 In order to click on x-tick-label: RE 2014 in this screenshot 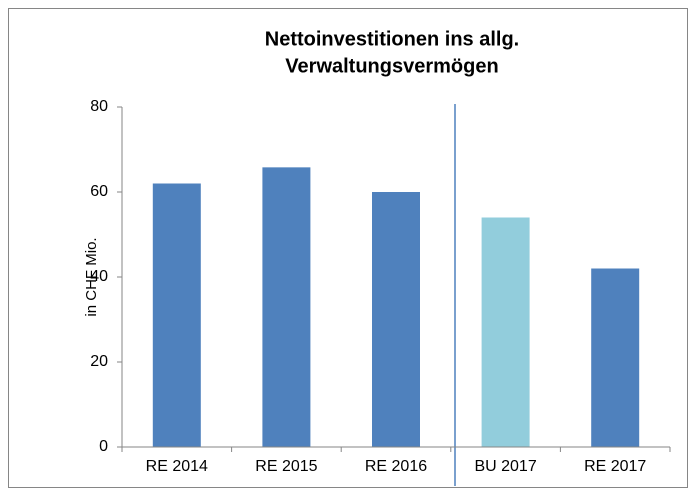, I will do `click(177, 466)`.